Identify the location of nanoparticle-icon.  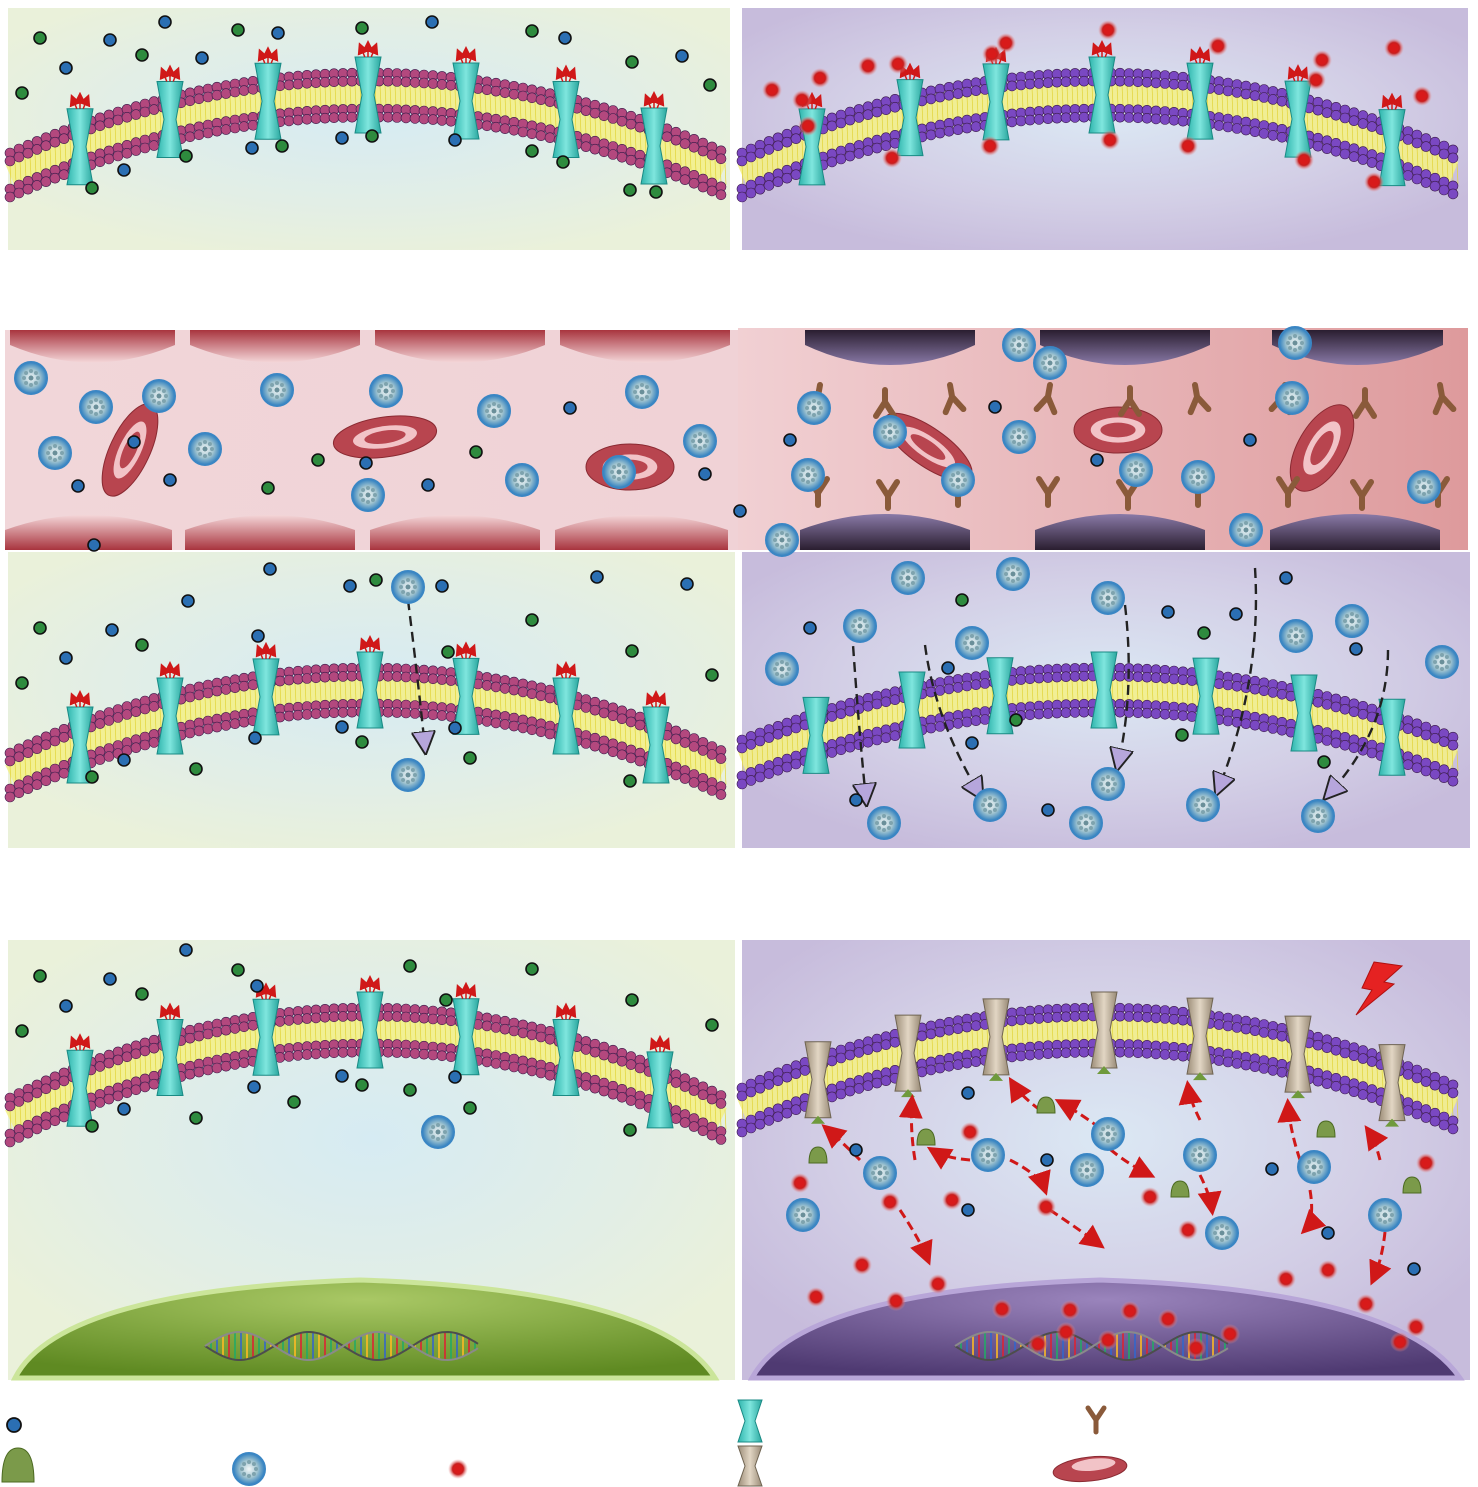
(642, 392).